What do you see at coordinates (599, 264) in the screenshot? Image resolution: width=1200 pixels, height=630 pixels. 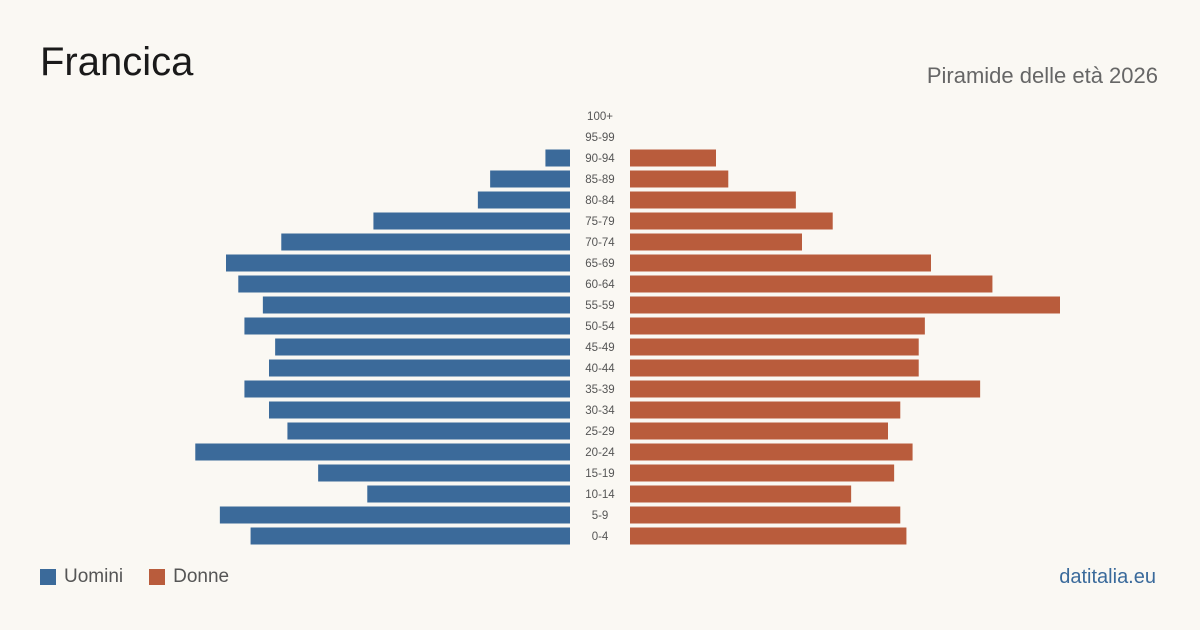 I see `age-label-65-69: 65-69` at bounding box center [599, 264].